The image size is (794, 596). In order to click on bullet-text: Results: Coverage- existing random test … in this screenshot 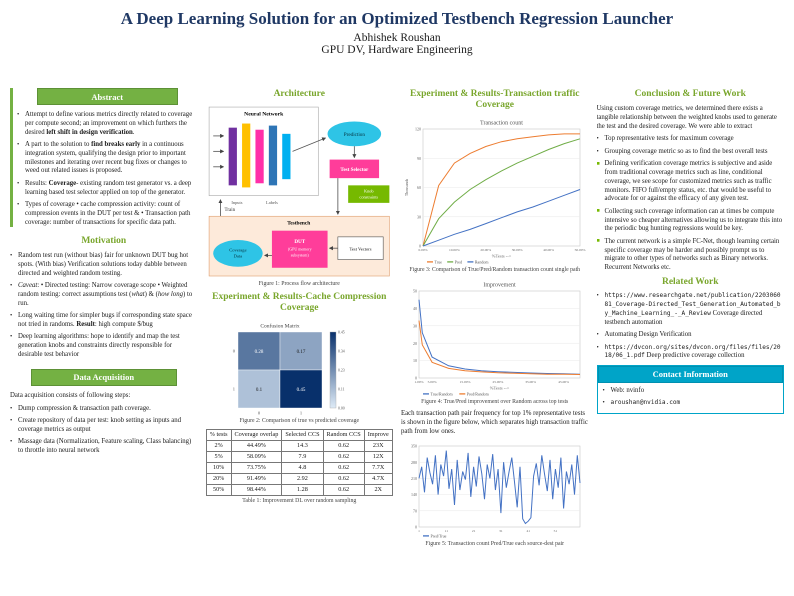, I will do `click(108, 187)`.